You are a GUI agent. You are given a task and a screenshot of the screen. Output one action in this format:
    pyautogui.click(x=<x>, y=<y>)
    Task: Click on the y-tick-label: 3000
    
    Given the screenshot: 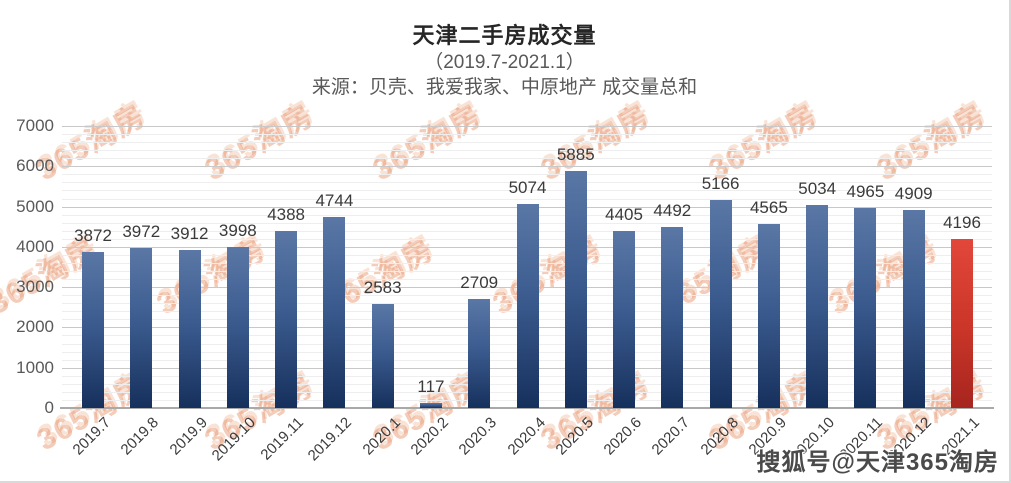 What is the action you would take?
    pyautogui.click(x=35, y=287)
    